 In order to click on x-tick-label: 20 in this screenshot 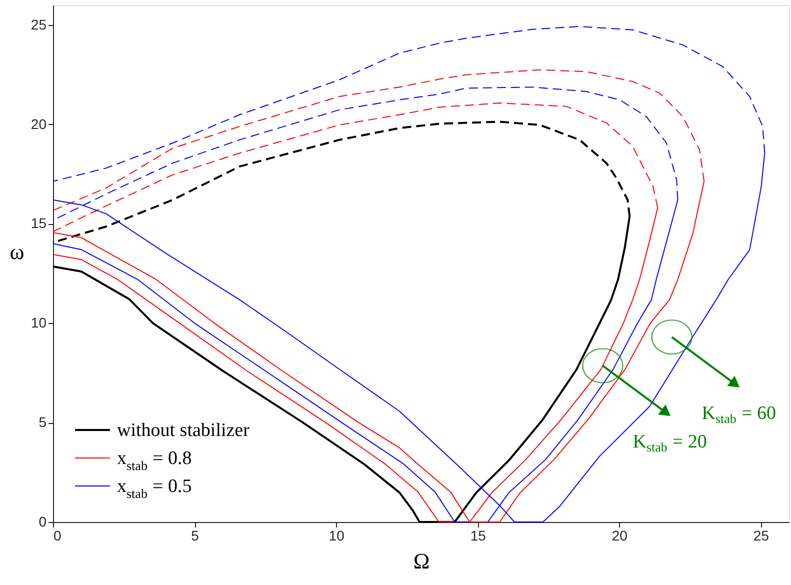, I will do `click(620, 536)`.